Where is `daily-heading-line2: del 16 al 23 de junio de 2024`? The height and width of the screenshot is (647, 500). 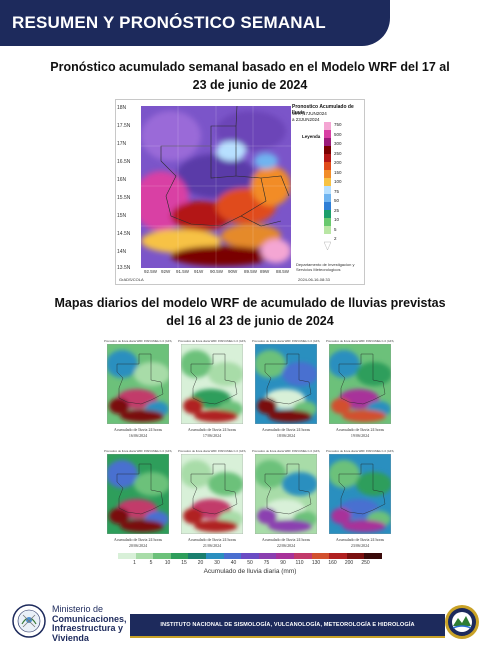
daily-heading-line2: del 16 al 23 de junio de 2024 is located at coordinates (250, 321).